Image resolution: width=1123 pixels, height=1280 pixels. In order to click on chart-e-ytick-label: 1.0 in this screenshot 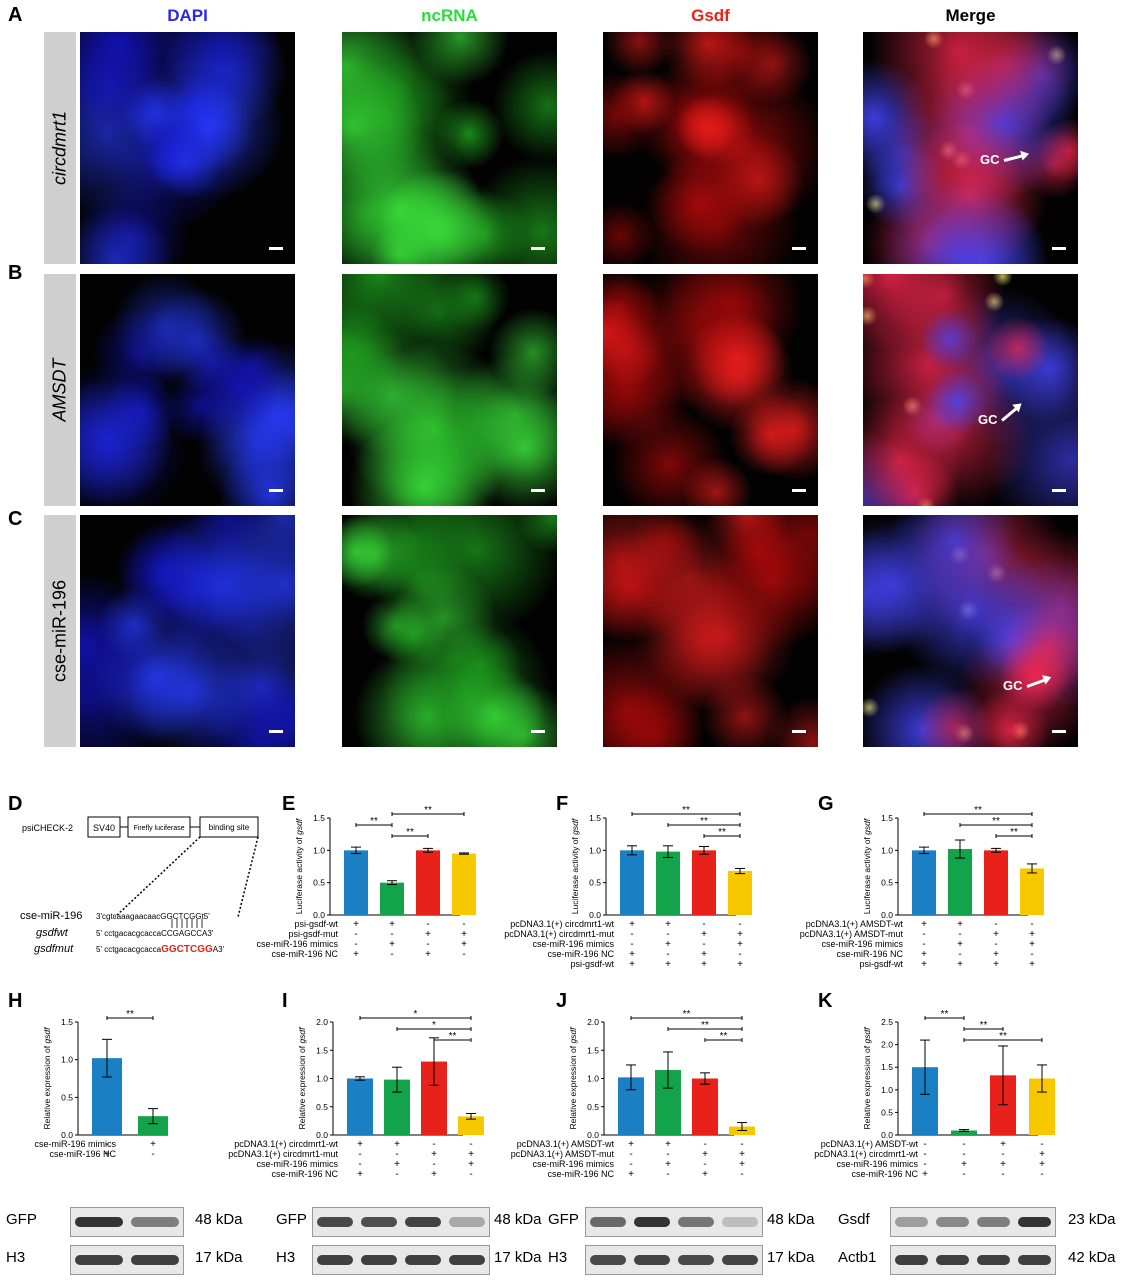, I will do `click(319, 850)`.